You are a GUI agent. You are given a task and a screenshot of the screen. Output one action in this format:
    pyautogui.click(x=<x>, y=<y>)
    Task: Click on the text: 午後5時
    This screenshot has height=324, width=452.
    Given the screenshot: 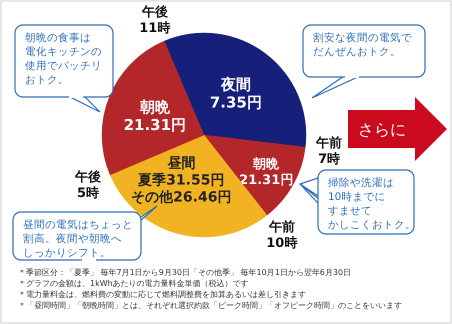 What is the action you would take?
    pyautogui.click(x=88, y=185)
    